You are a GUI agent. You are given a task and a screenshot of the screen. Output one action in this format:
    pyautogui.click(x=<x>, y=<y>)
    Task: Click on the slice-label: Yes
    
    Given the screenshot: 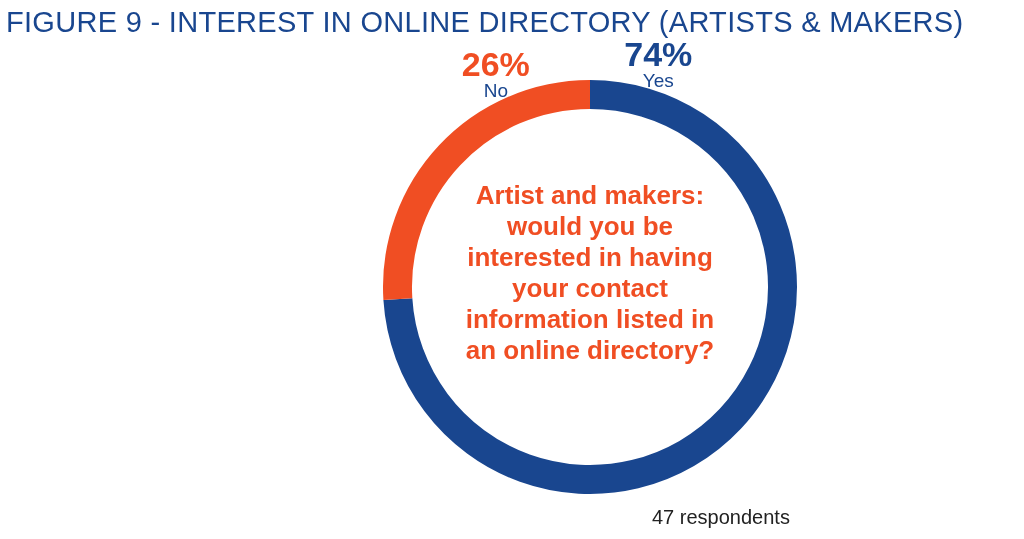 What is the action you would take?
    pyautogui.click(x=658, y=81)
    